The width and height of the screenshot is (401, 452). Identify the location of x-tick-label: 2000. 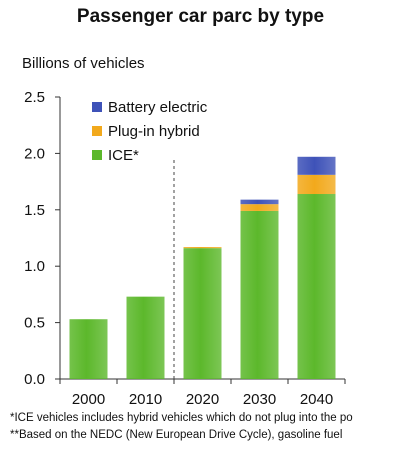
(88, 399).